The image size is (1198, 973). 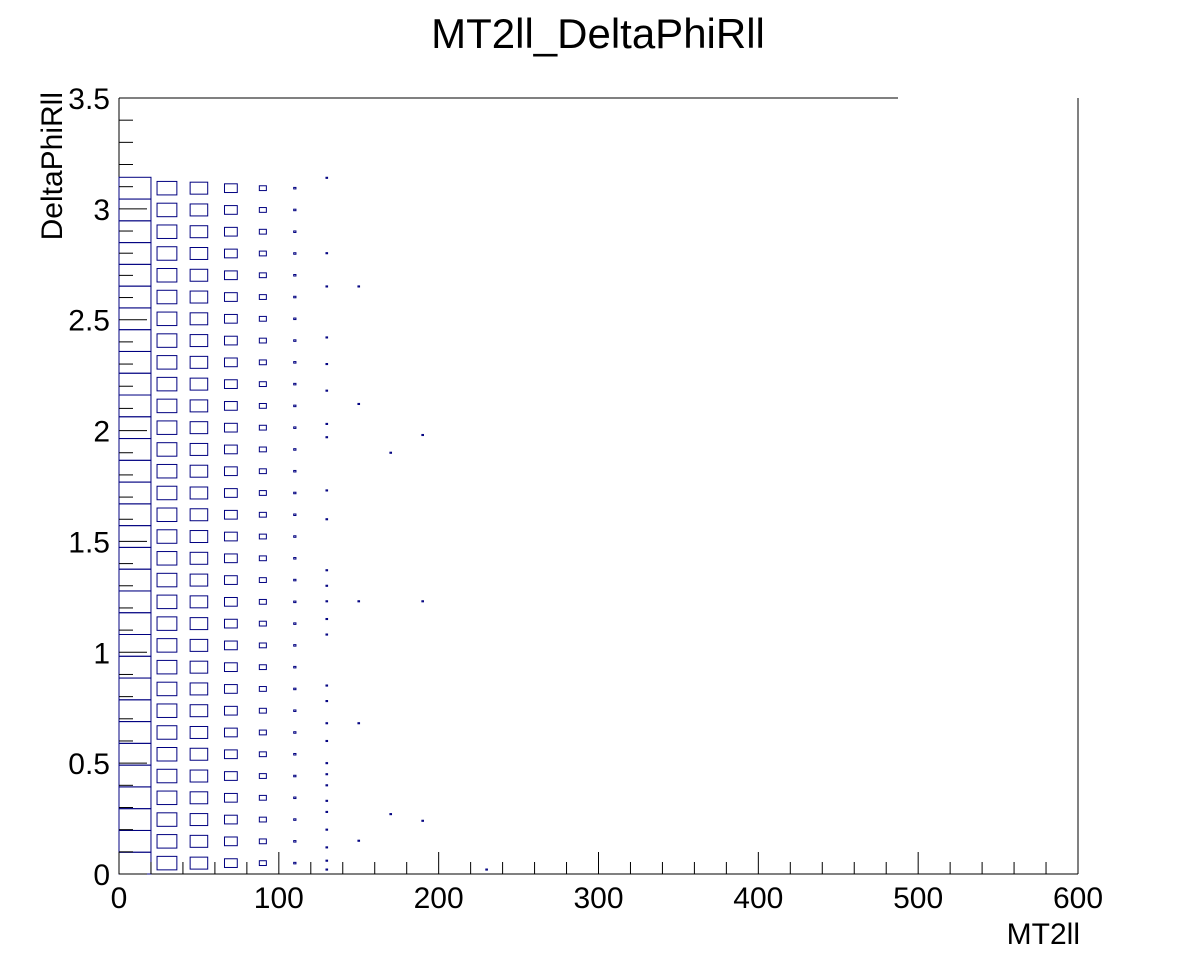 I want to click on y-tick-label: 1, so click(x=101, y=653).